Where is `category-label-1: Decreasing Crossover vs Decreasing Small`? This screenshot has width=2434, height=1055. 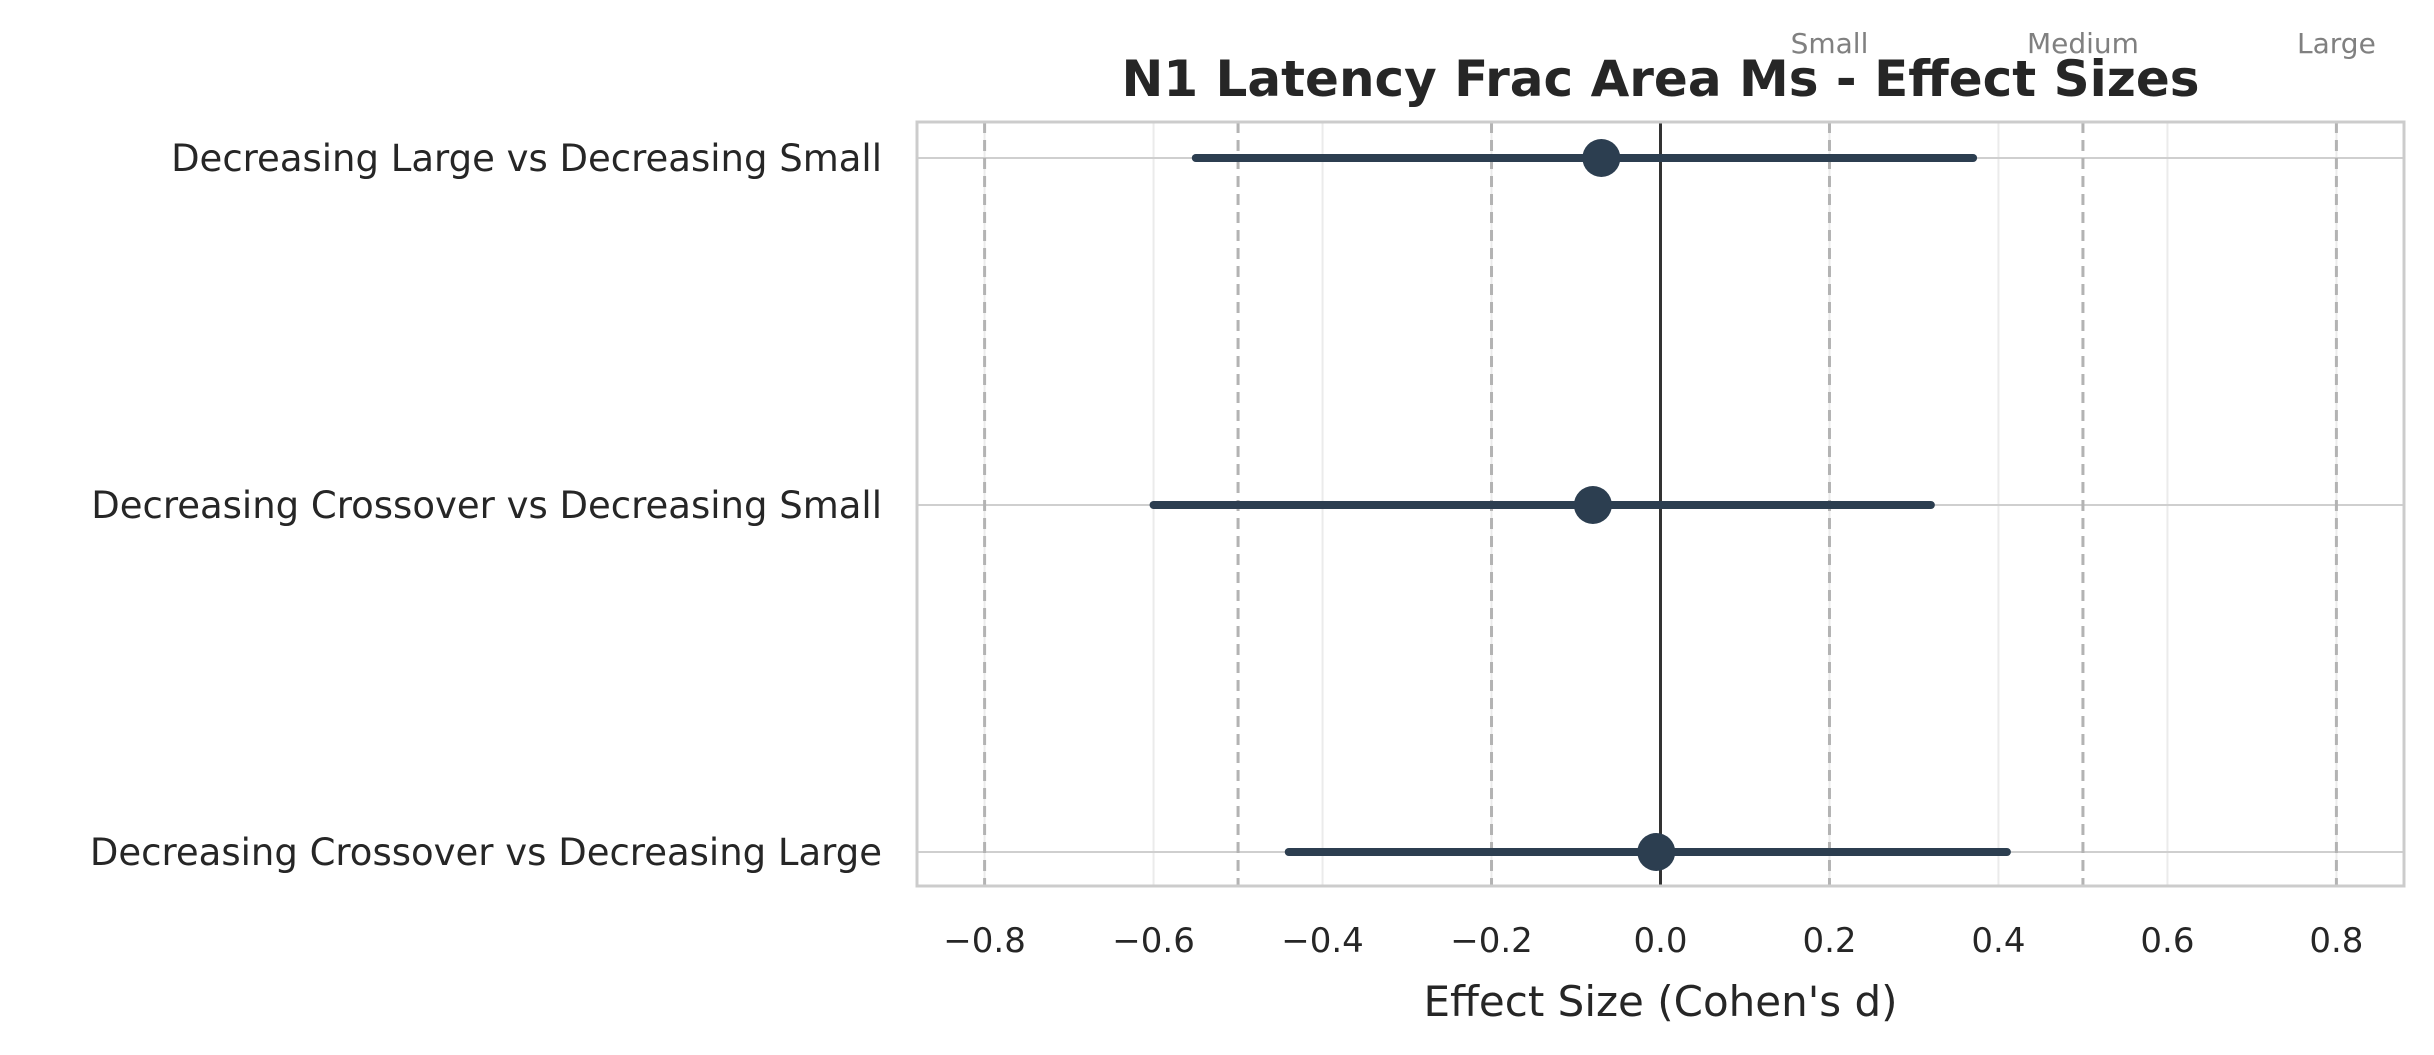
category-label-1: Decreasing Crossover vs Decreasing Small is located at coordinates (486, 505).